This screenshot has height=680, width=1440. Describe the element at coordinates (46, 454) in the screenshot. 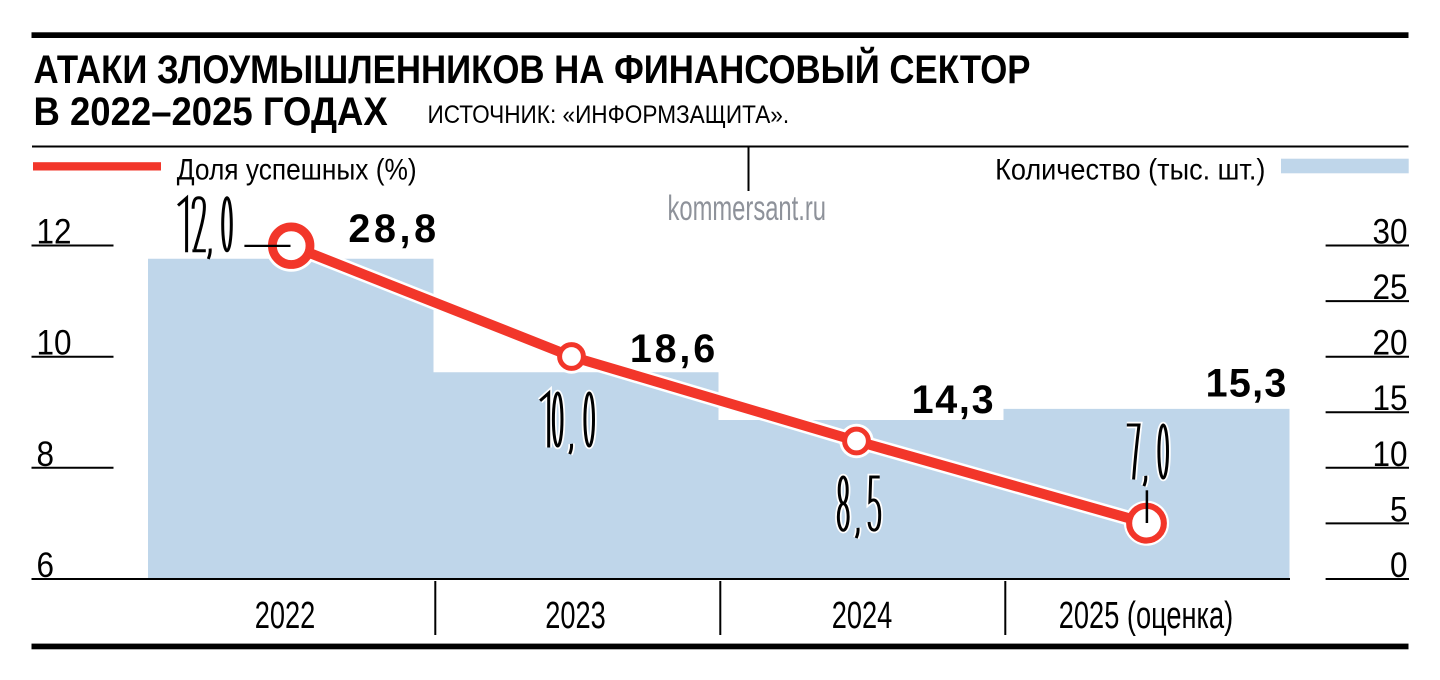

I see `svg-text: 8` at that location.